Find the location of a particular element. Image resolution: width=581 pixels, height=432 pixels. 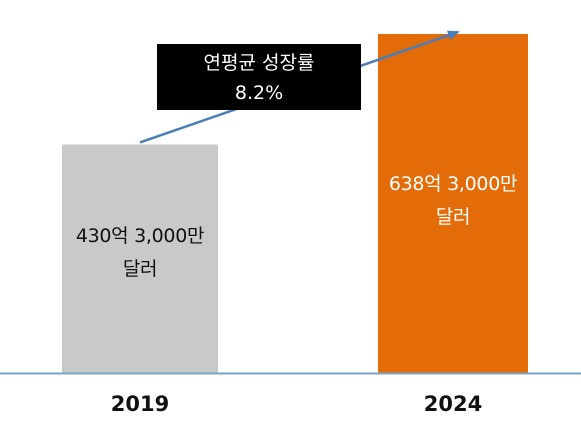

cagr-annotation-title: 연평균 성장률 is located at coordinates (259, 63).